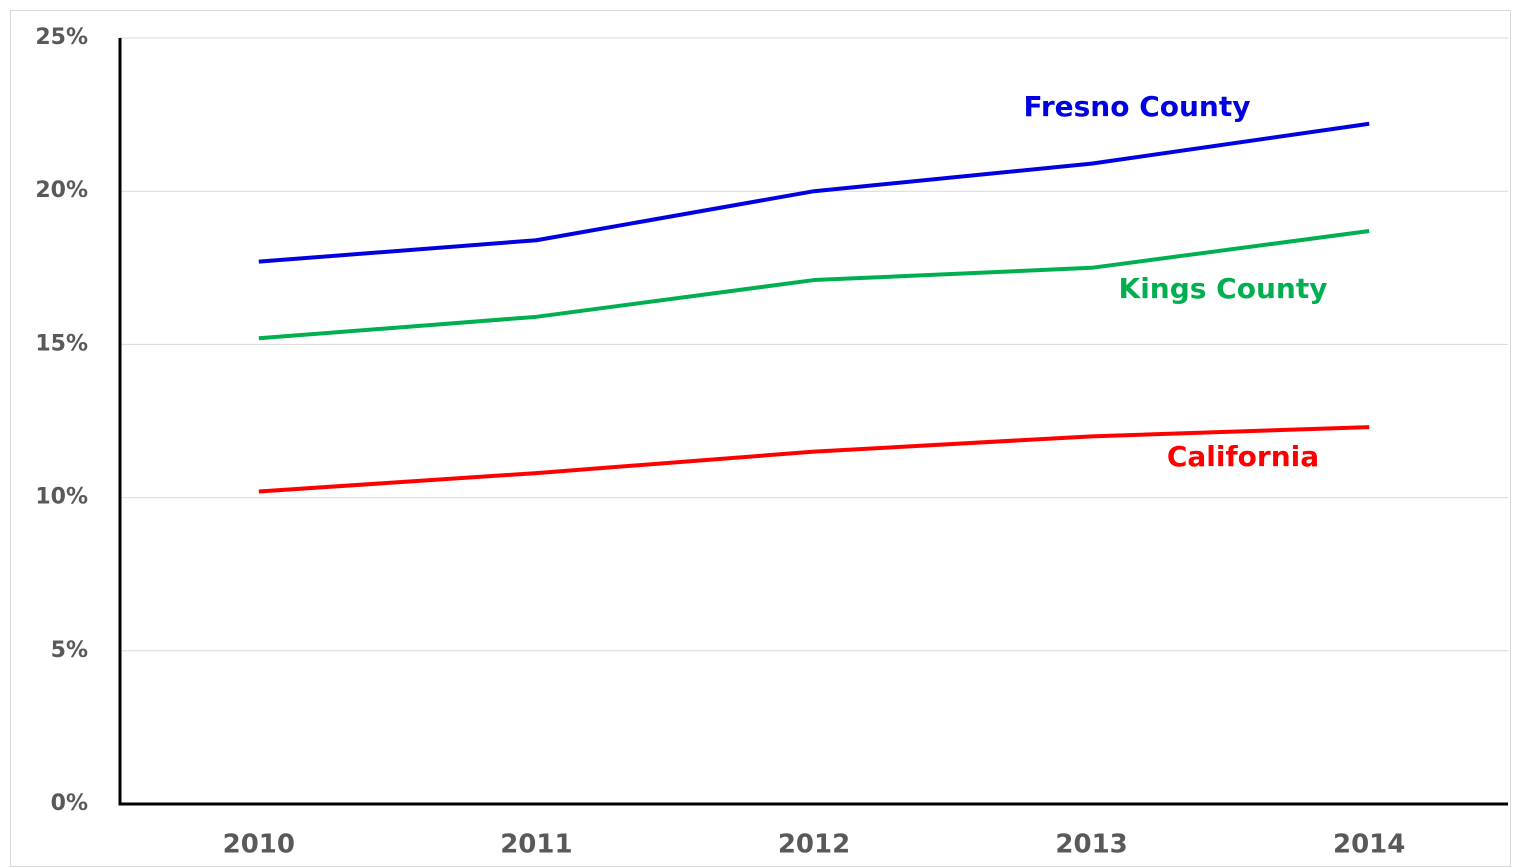 This screenshot has width=1513, height=868. What do you see at coordinates (814, 845) in the screenshot?
I see `x-tick-label: 2012` at bounding box center [814, 845].